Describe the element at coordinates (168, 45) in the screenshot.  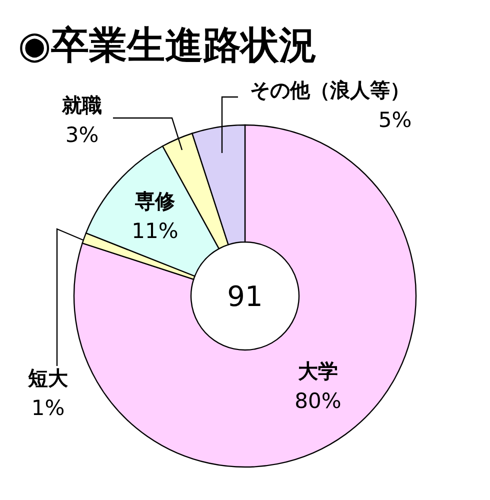
I see `chart-title: ◉卒業生進路状況` at that location.